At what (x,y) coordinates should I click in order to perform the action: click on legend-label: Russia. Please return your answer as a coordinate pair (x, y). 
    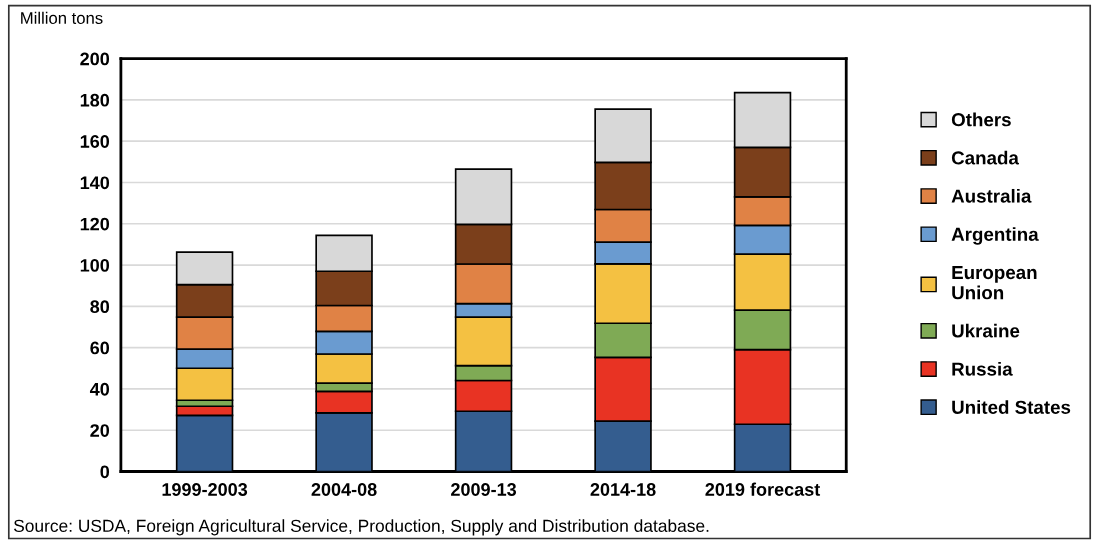
    Looking at the image, I should click on (982, 368).